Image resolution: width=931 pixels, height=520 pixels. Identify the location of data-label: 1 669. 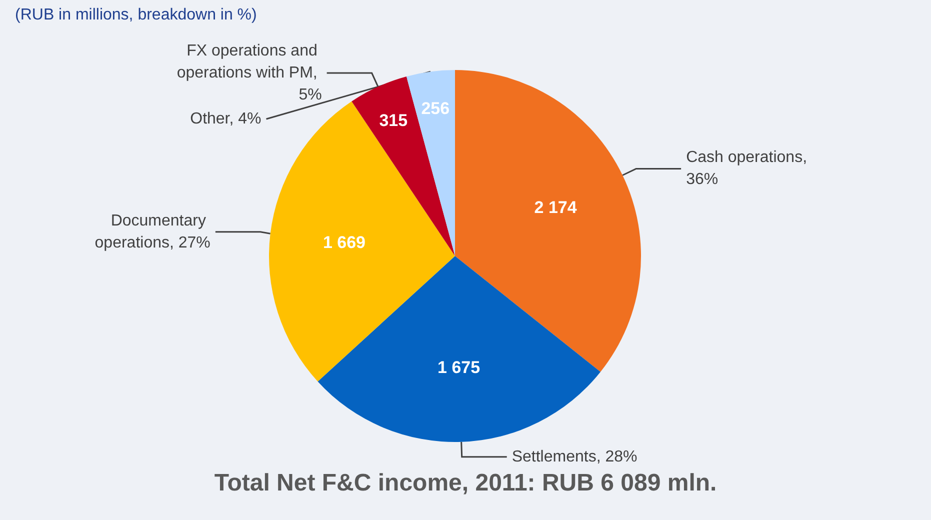
(344, 242).